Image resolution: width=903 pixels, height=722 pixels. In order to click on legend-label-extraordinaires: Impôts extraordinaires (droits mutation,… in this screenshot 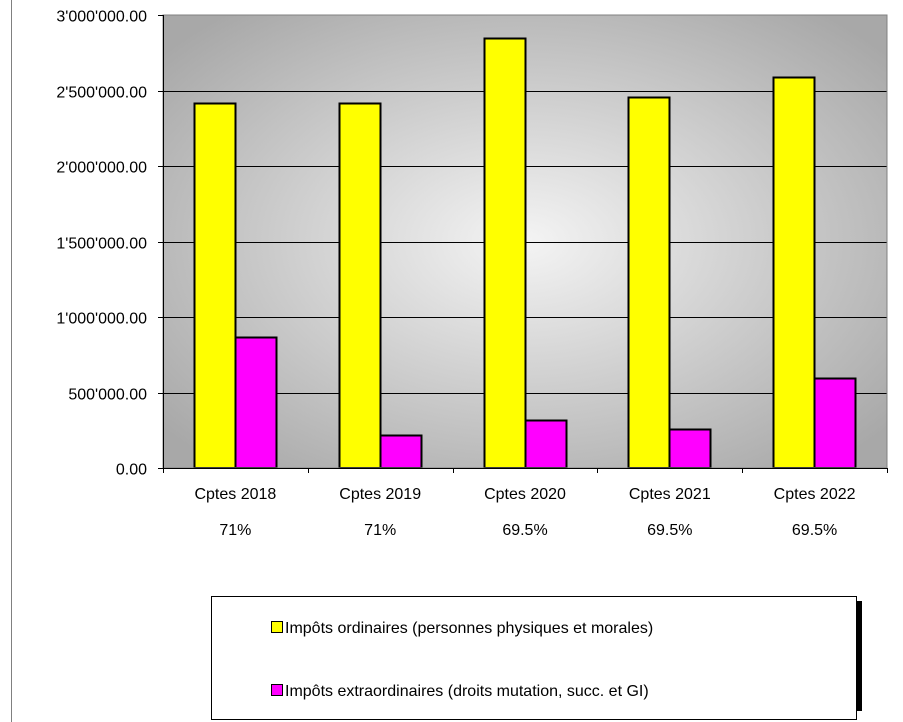, I will do `click(467, 691)`.